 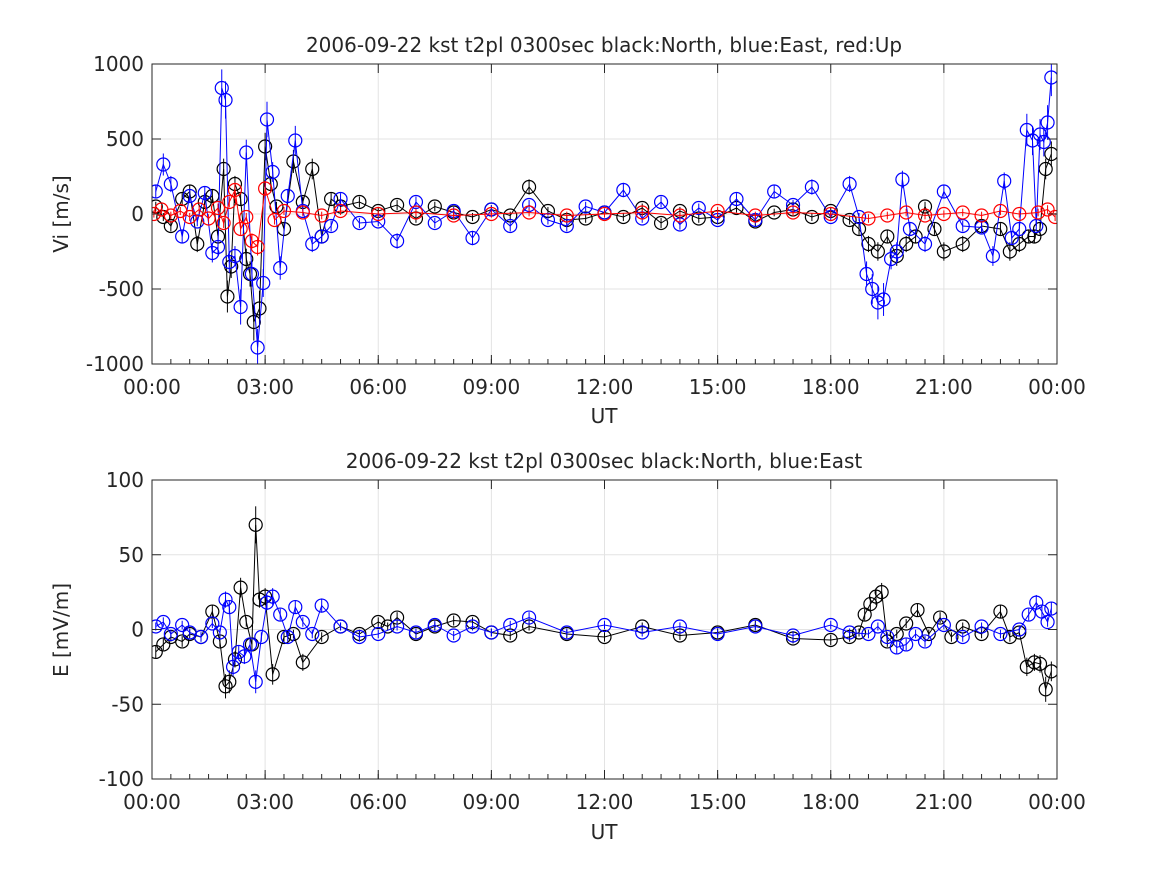 I want to click on velocity-series-line-up, so click(x=604, y=218).